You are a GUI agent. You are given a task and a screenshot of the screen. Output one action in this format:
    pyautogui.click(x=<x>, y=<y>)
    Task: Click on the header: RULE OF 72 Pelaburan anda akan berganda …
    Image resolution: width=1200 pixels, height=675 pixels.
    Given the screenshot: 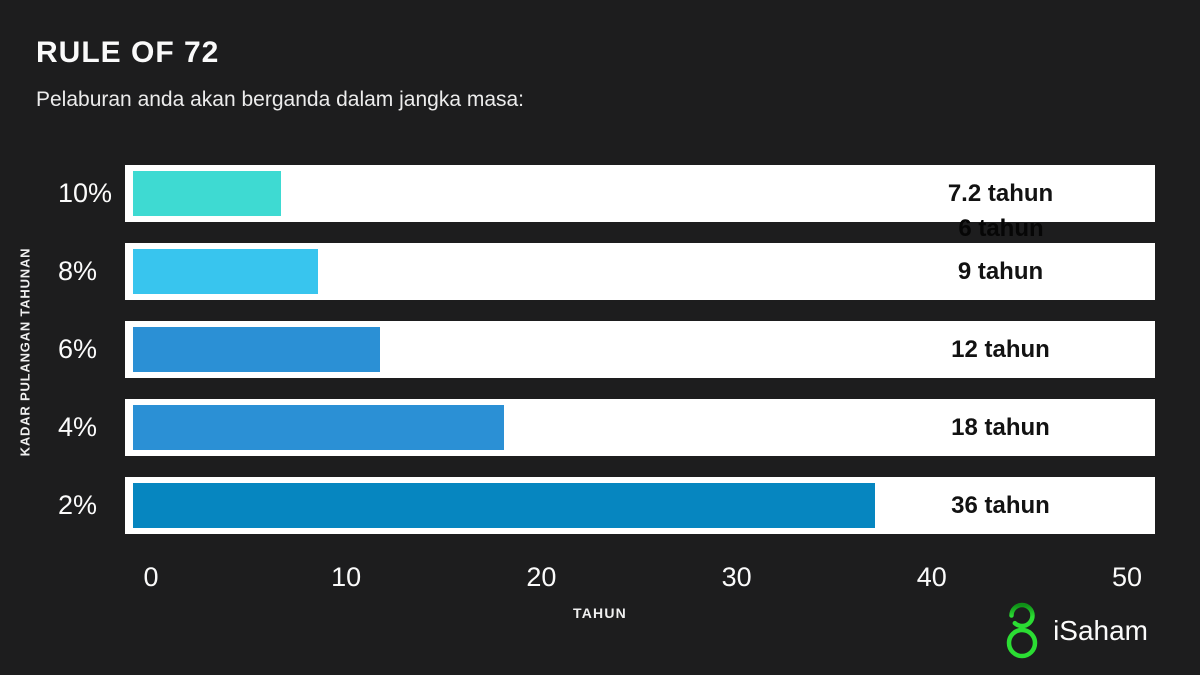 What is the action you would take?
    pyautogui.click(x=280, y=74)
    